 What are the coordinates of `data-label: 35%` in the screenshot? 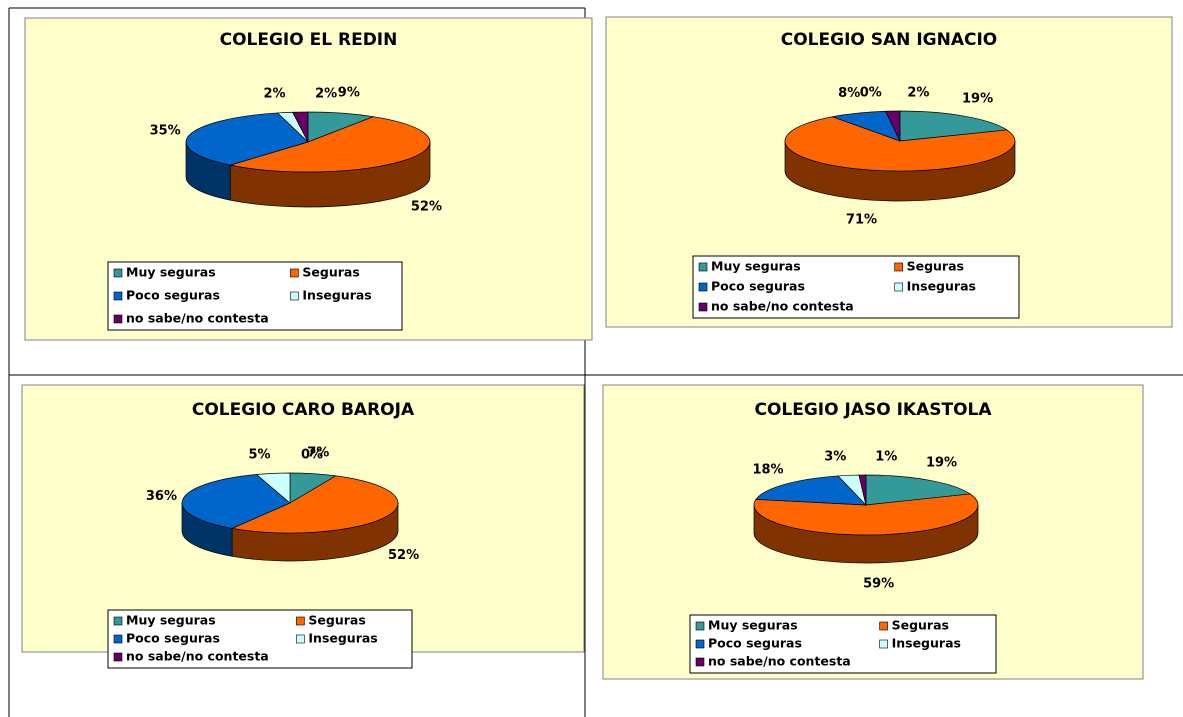 It's located at (165, 130).